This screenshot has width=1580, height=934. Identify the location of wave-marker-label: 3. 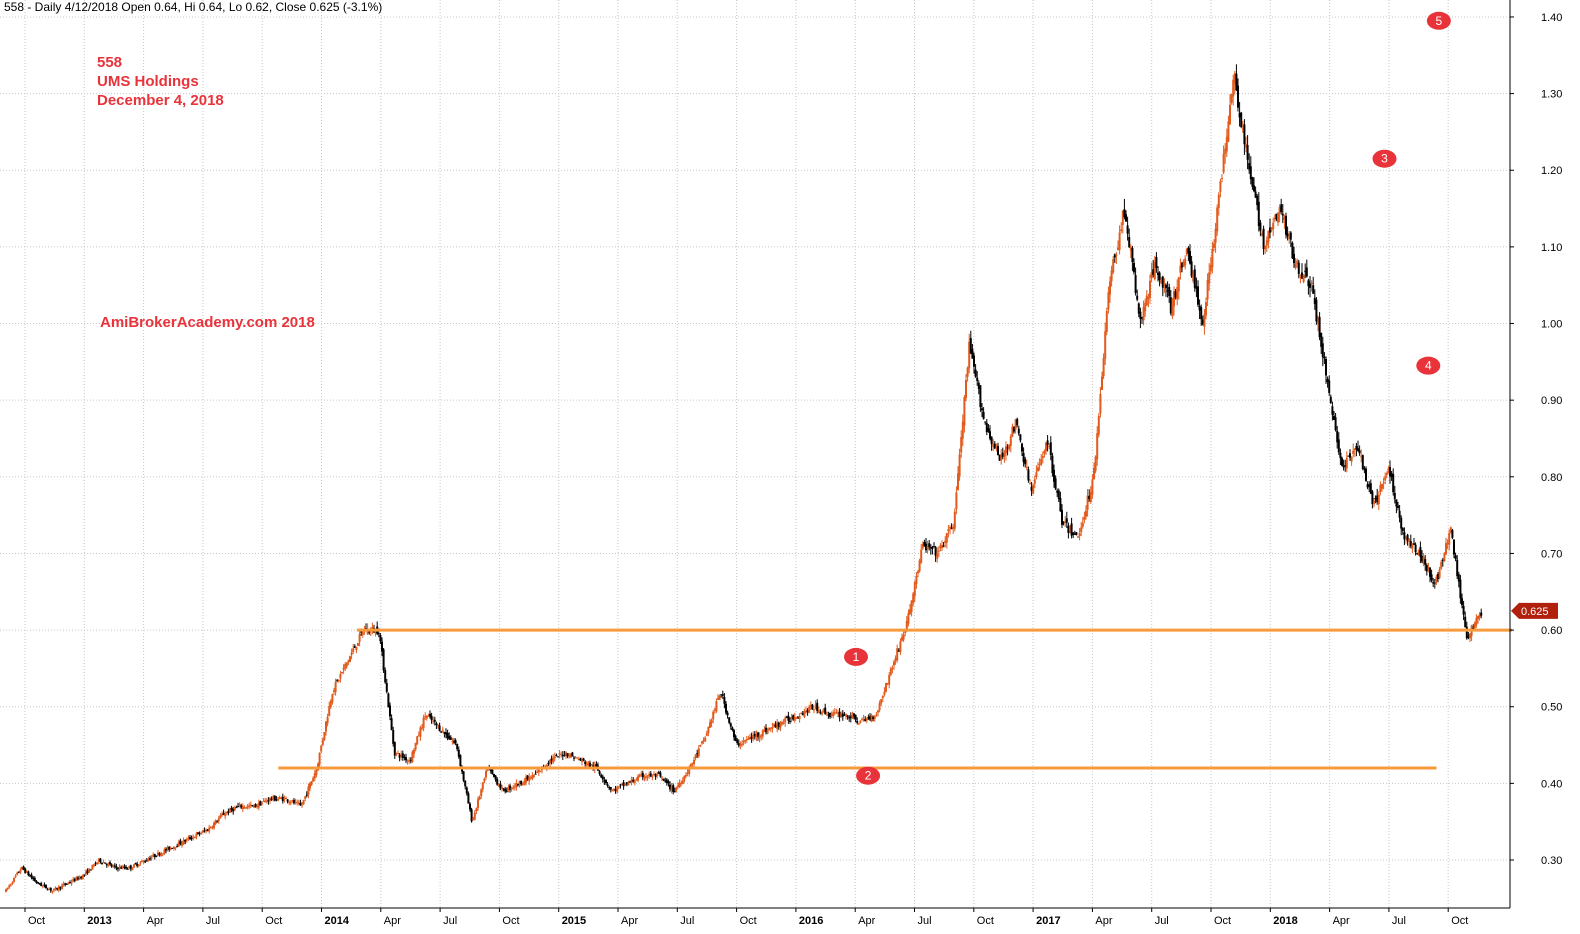
(1384, 159).